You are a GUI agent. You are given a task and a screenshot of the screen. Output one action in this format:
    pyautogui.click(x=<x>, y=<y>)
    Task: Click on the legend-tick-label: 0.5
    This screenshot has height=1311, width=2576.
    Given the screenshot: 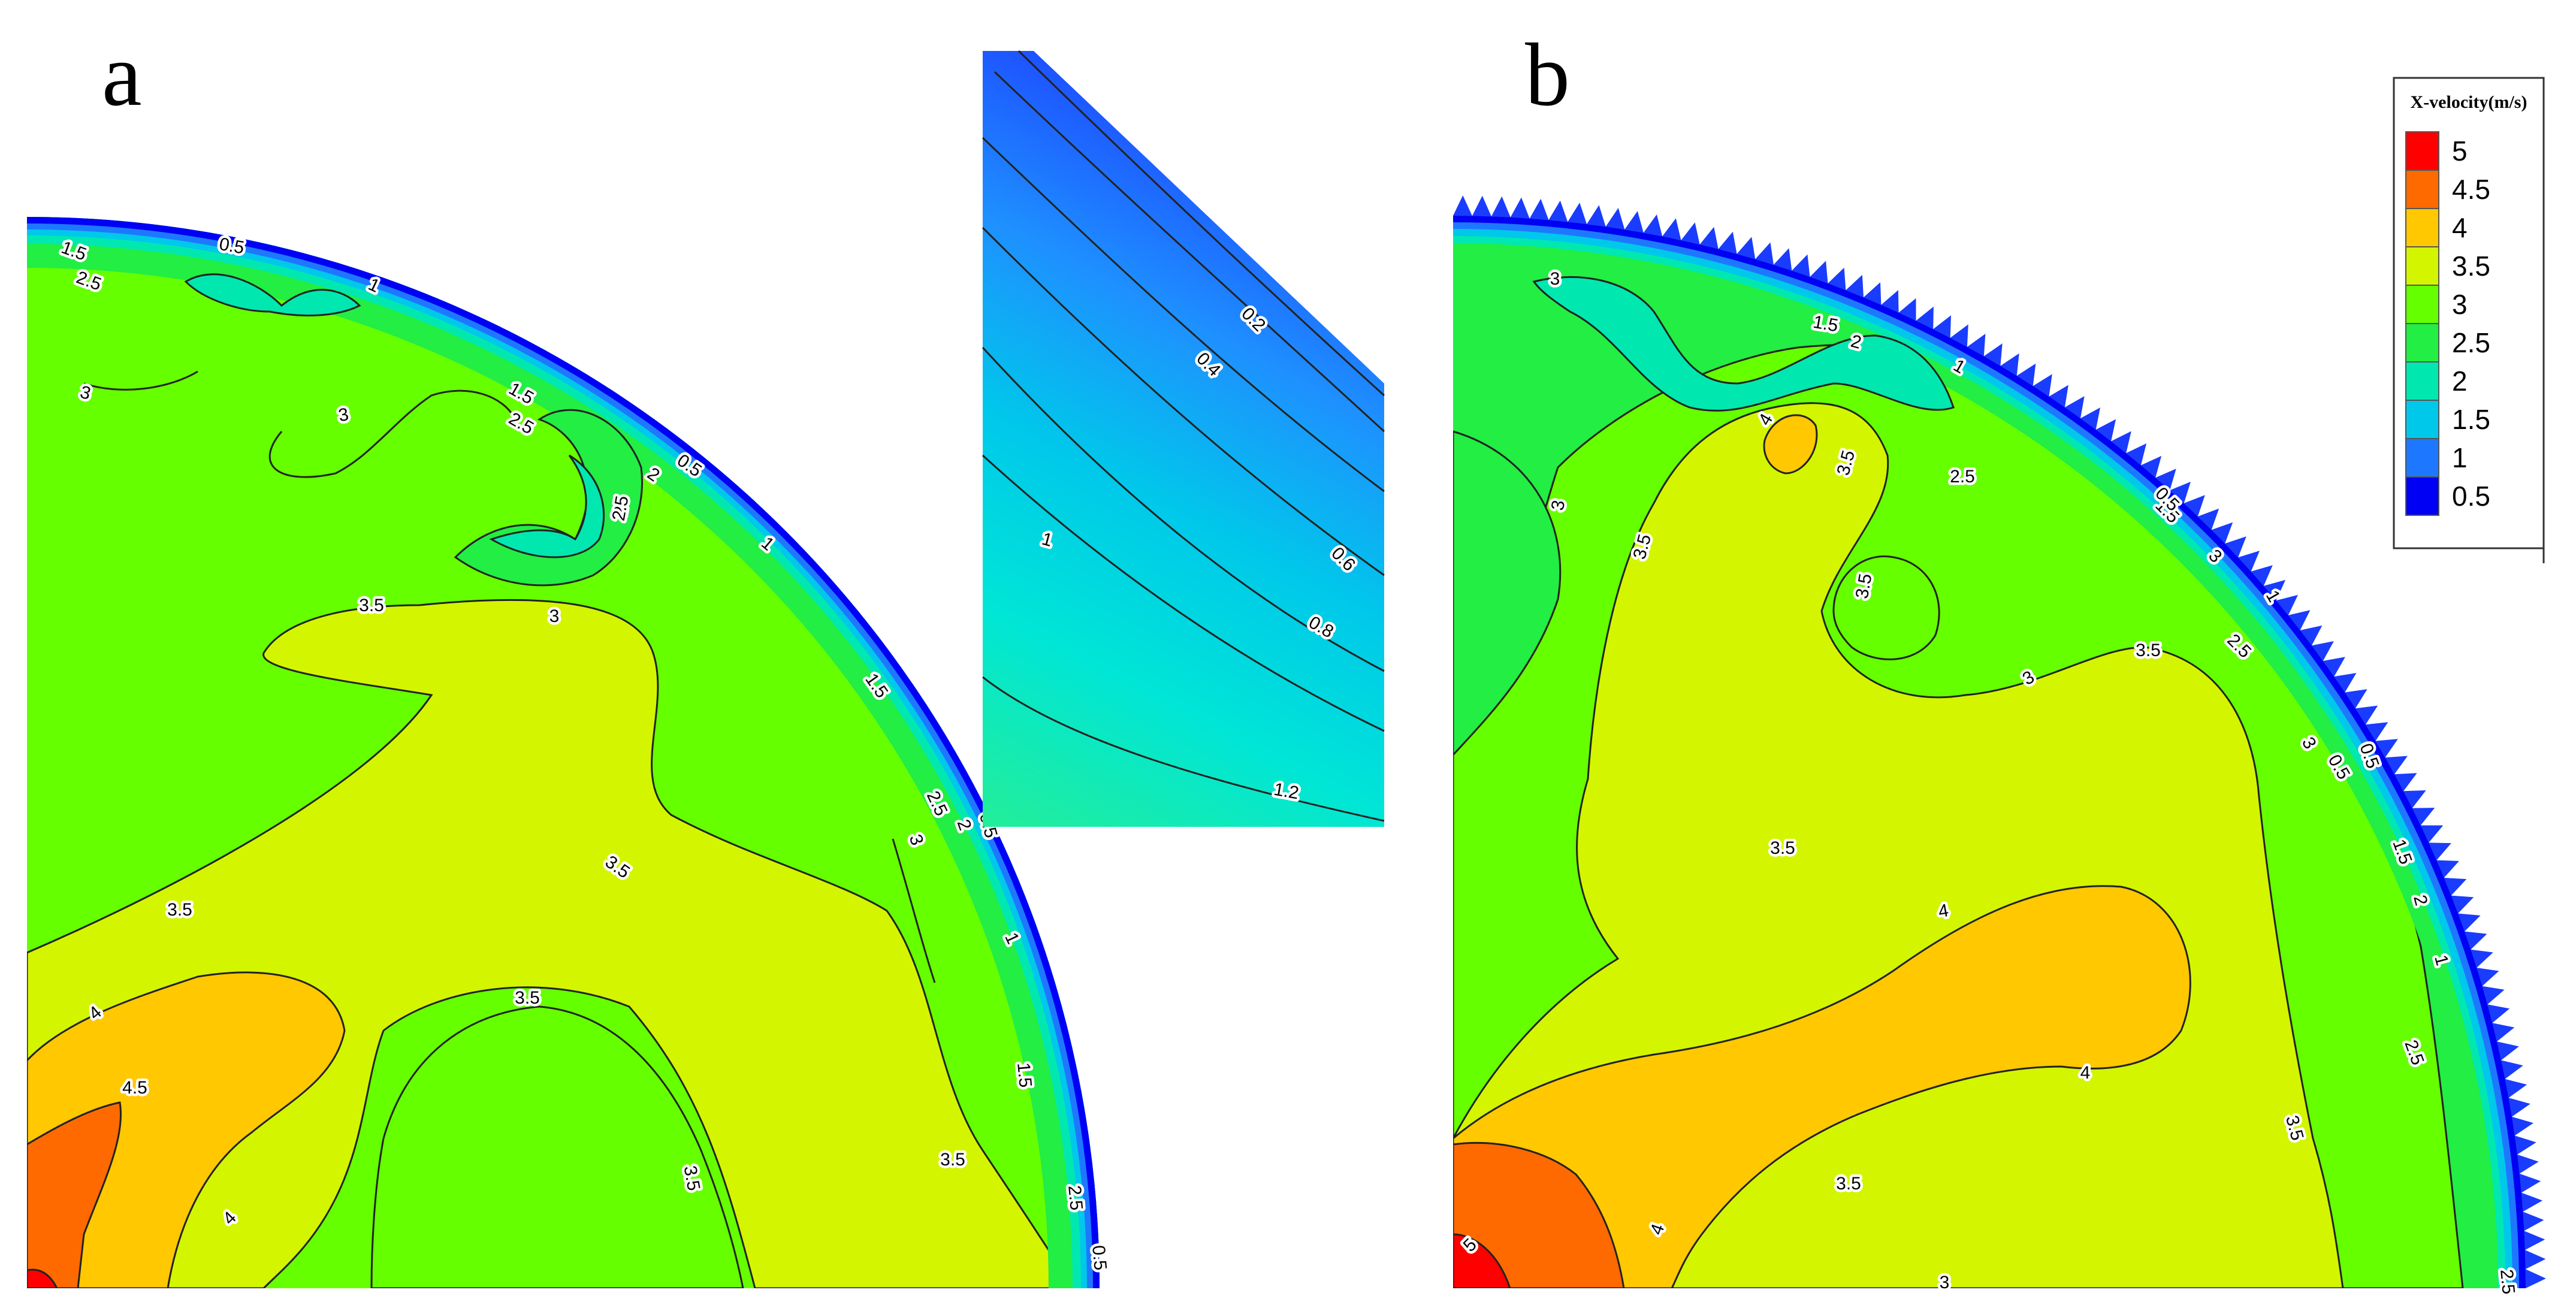 What is the action you would take?
    pyautogui.click(x=2471, y=497)
    